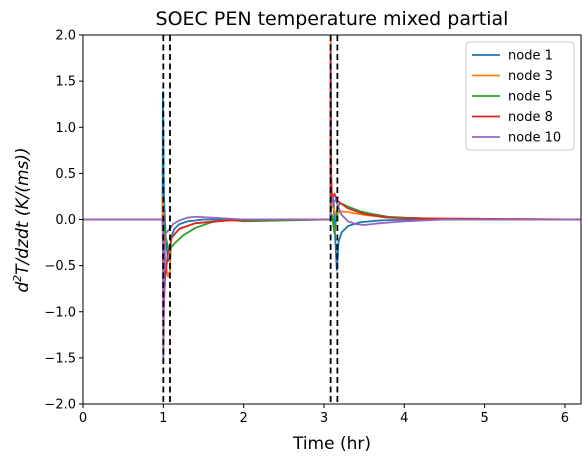 This screenshot has width=588, height=462. I want to click on y-tick-label: 0.0, so click(65, 220).